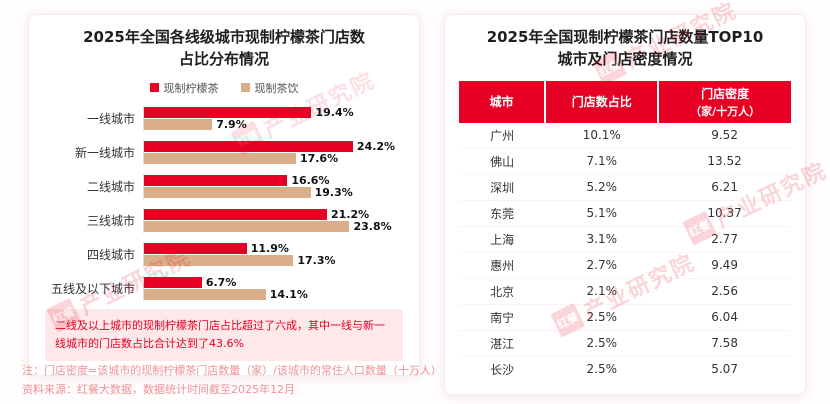 The height and width of the screenshot is (404, 830). What do you see at coordinates (158, 389) in the screenshot?
I see `footnote-source: 资料来源：红餐大数据，数据统计时间截至2025年12月` at bounding box center [158, 389].